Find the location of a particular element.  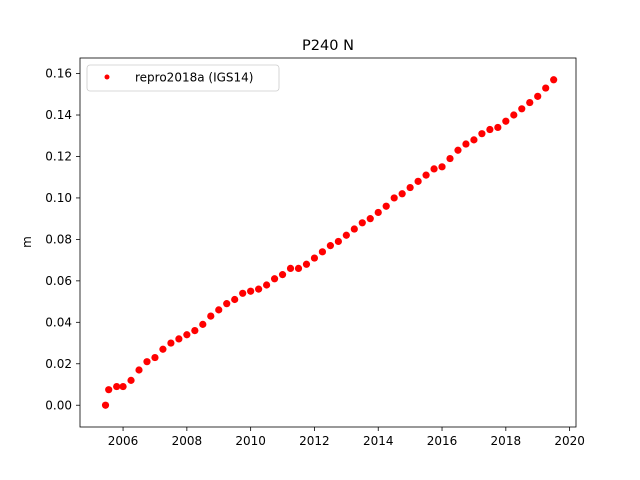

y-tick-label: 0.10 is located at coordinates (58, 198).